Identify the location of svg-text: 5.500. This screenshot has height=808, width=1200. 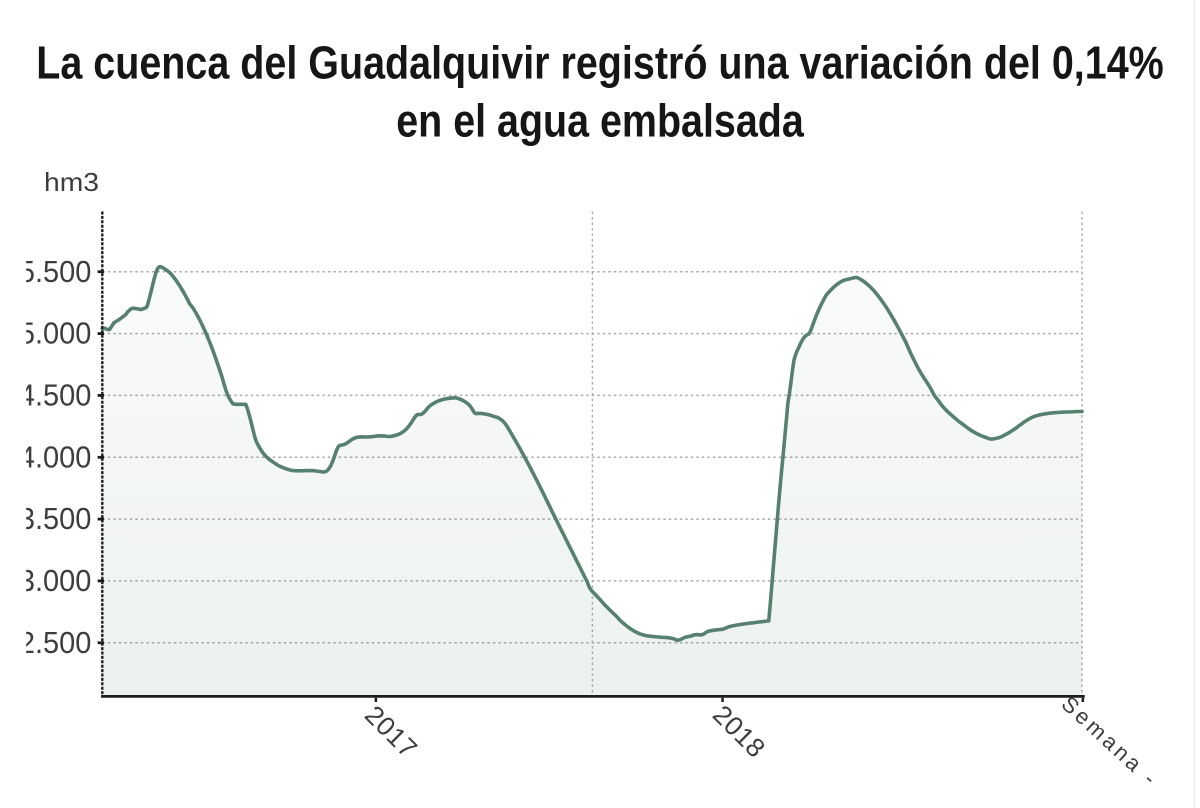
(55, 272).